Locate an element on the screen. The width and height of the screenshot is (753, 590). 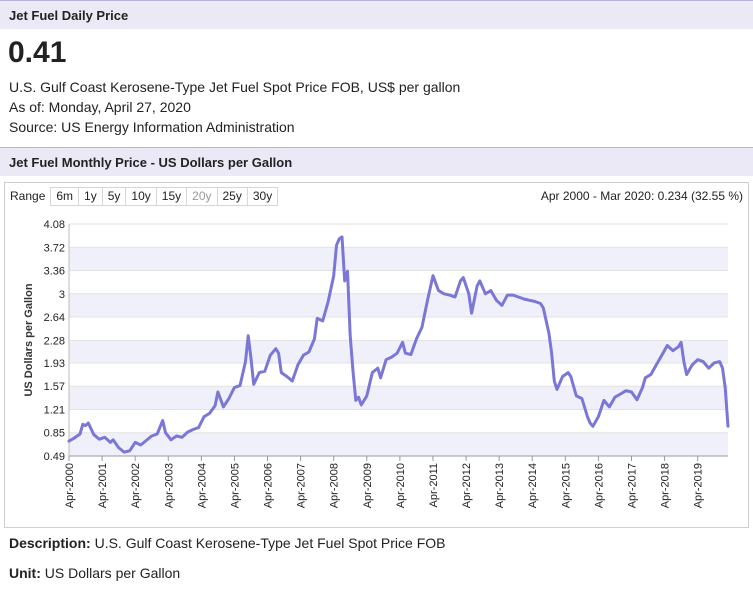
x-tick-label: Apr-2012 is located at coordinates (467, 485).